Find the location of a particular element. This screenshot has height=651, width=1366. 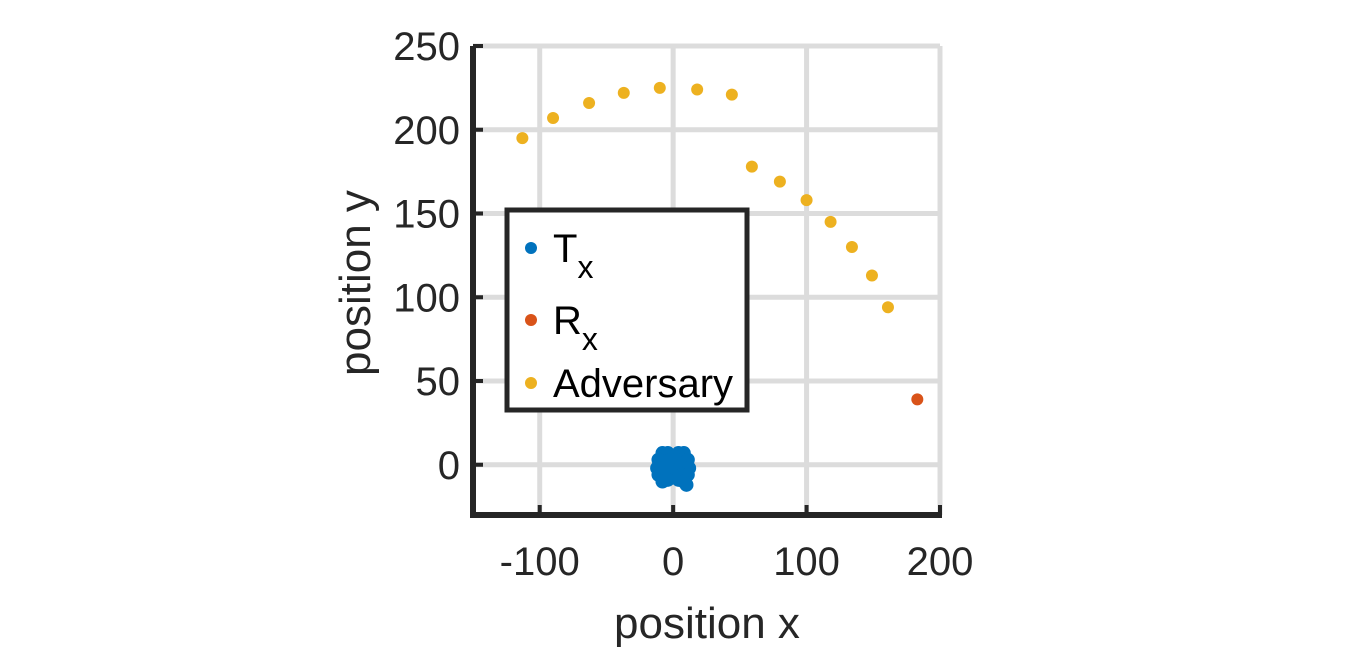

x-axis-label: position x is located at coordinates (707, 623).